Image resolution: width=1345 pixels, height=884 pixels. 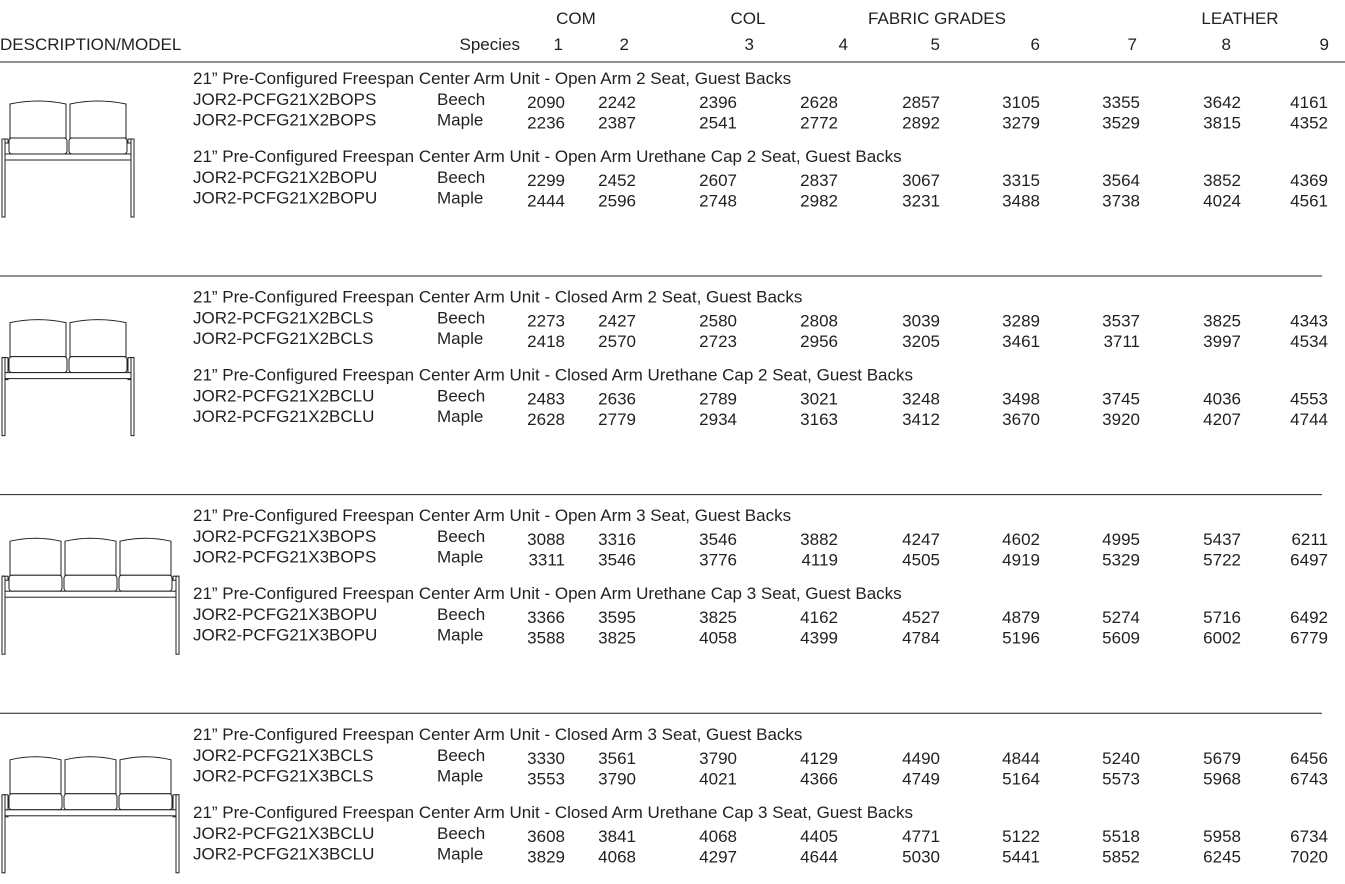 I want to click on price: 2452, so click(x=617, y=180).